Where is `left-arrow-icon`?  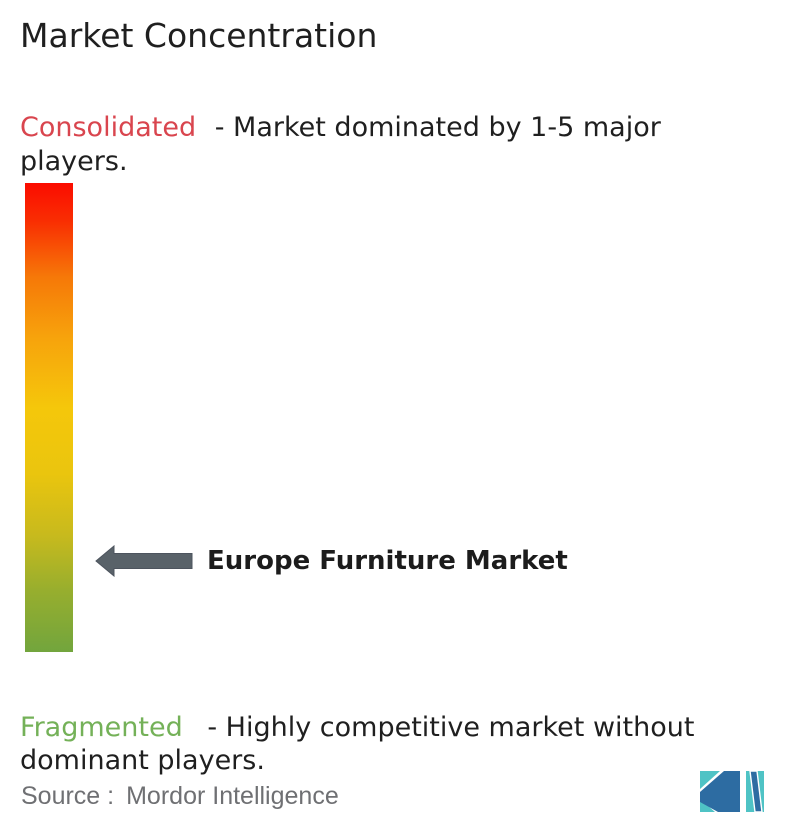
left-arrow-icon is located at coordinates (144, 561).